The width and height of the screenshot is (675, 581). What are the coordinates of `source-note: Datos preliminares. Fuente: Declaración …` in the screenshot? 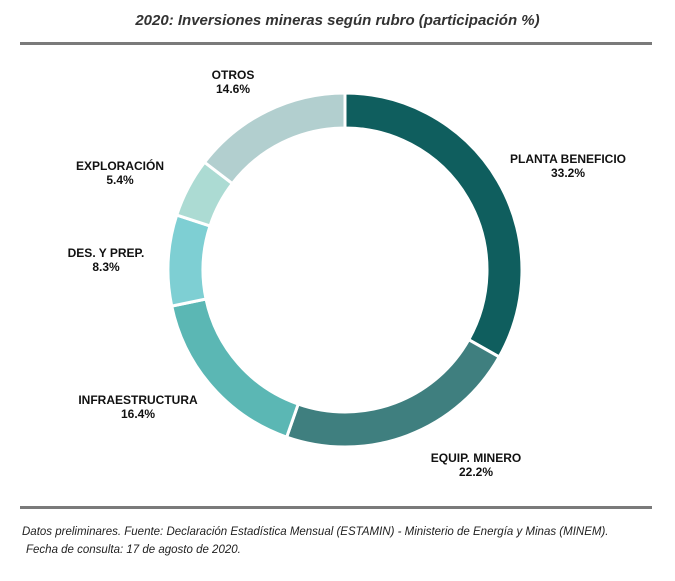 It's located at (342, 541).